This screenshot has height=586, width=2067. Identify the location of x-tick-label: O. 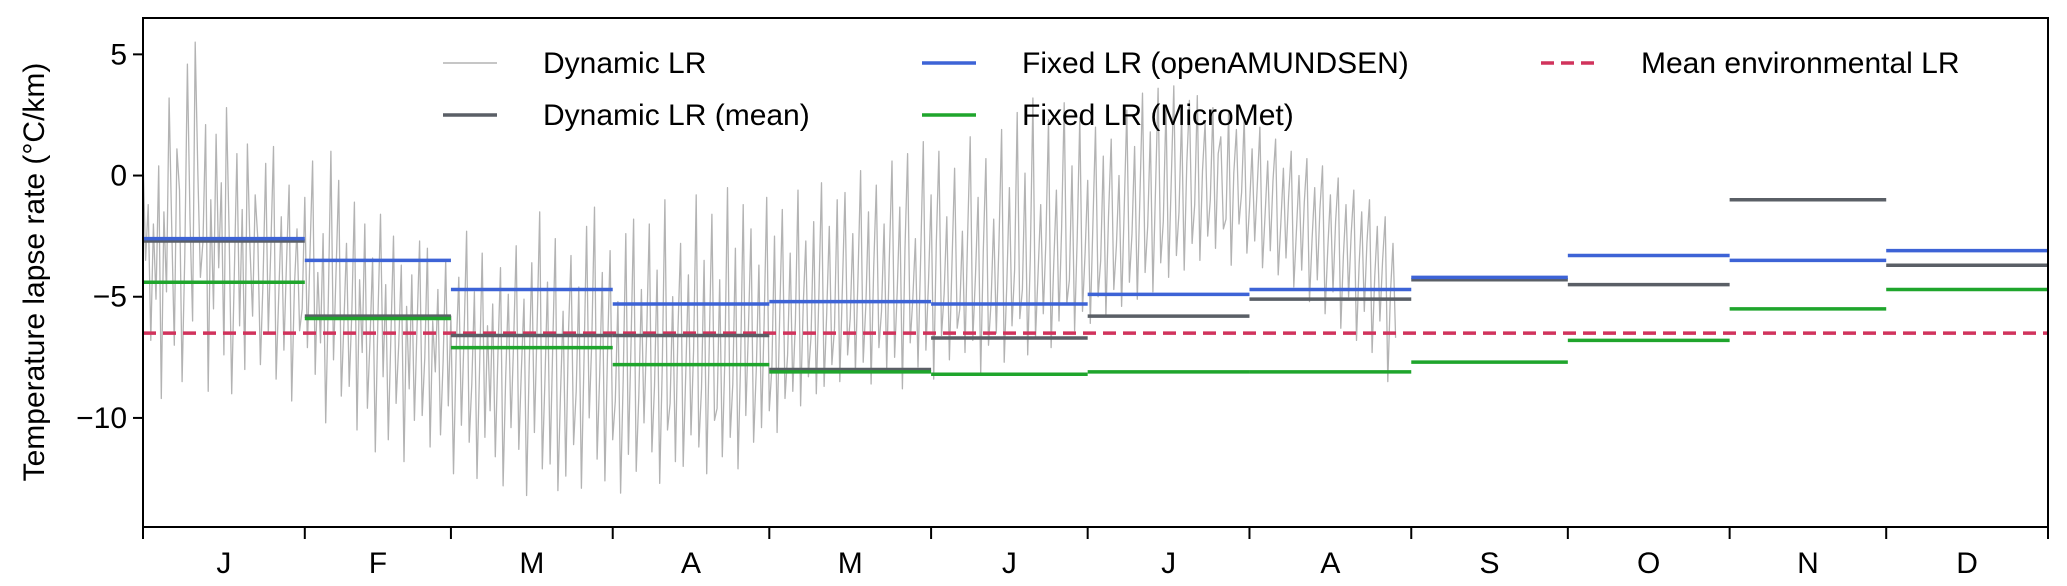
(1648, 563).